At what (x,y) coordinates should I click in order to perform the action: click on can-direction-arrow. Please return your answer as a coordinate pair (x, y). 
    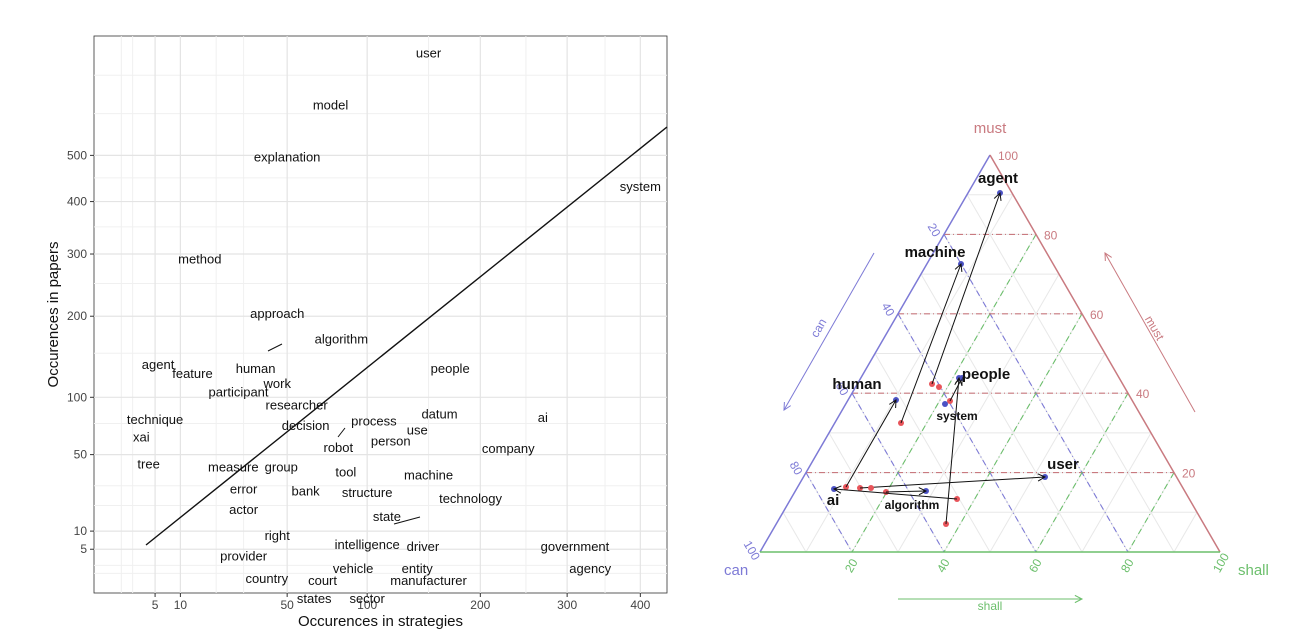
    Looking at the image, I should click on (829, 331).